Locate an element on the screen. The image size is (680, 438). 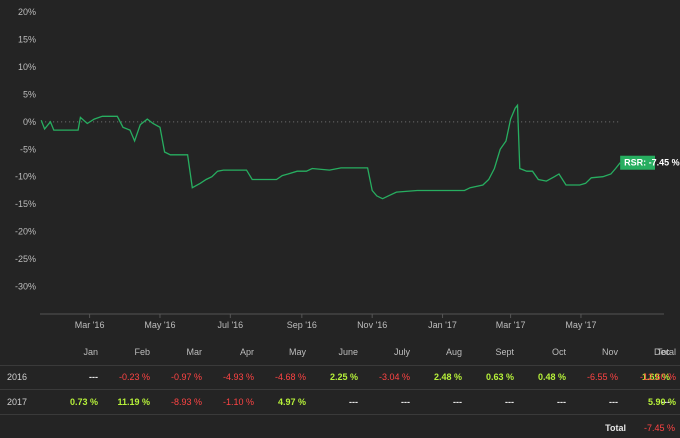
column-header: Sept is located at coordinates (504, 352).